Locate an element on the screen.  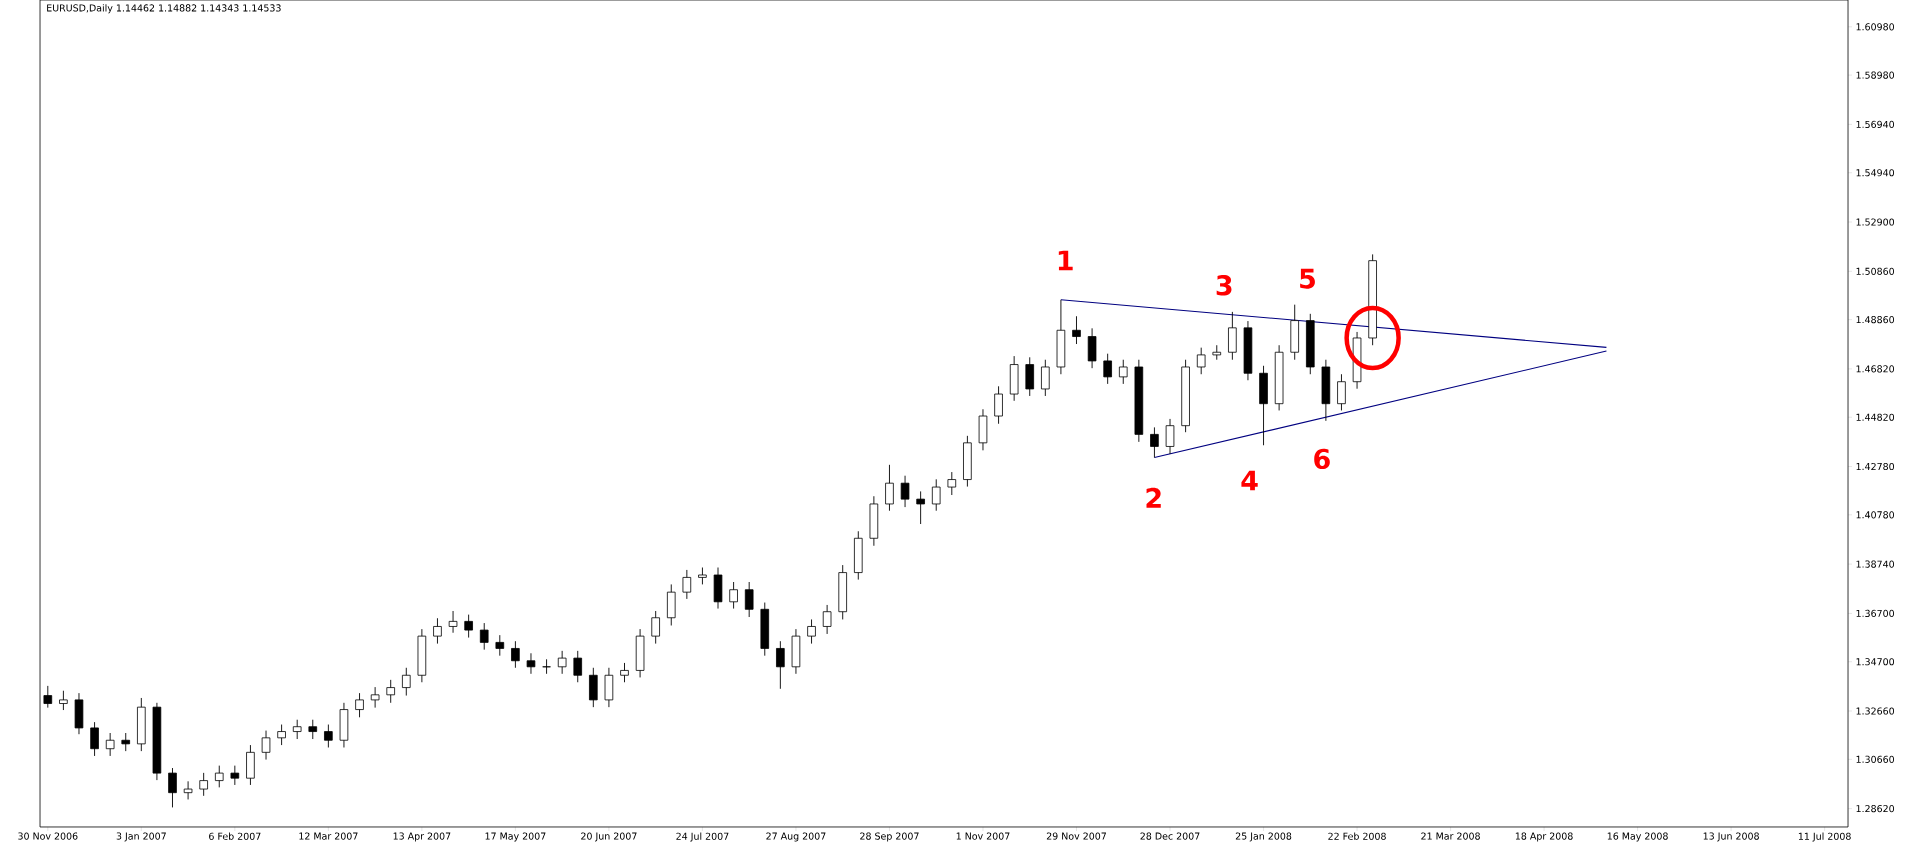
y-tick-label: 1.36700 is located at coordinates (1875, 613).